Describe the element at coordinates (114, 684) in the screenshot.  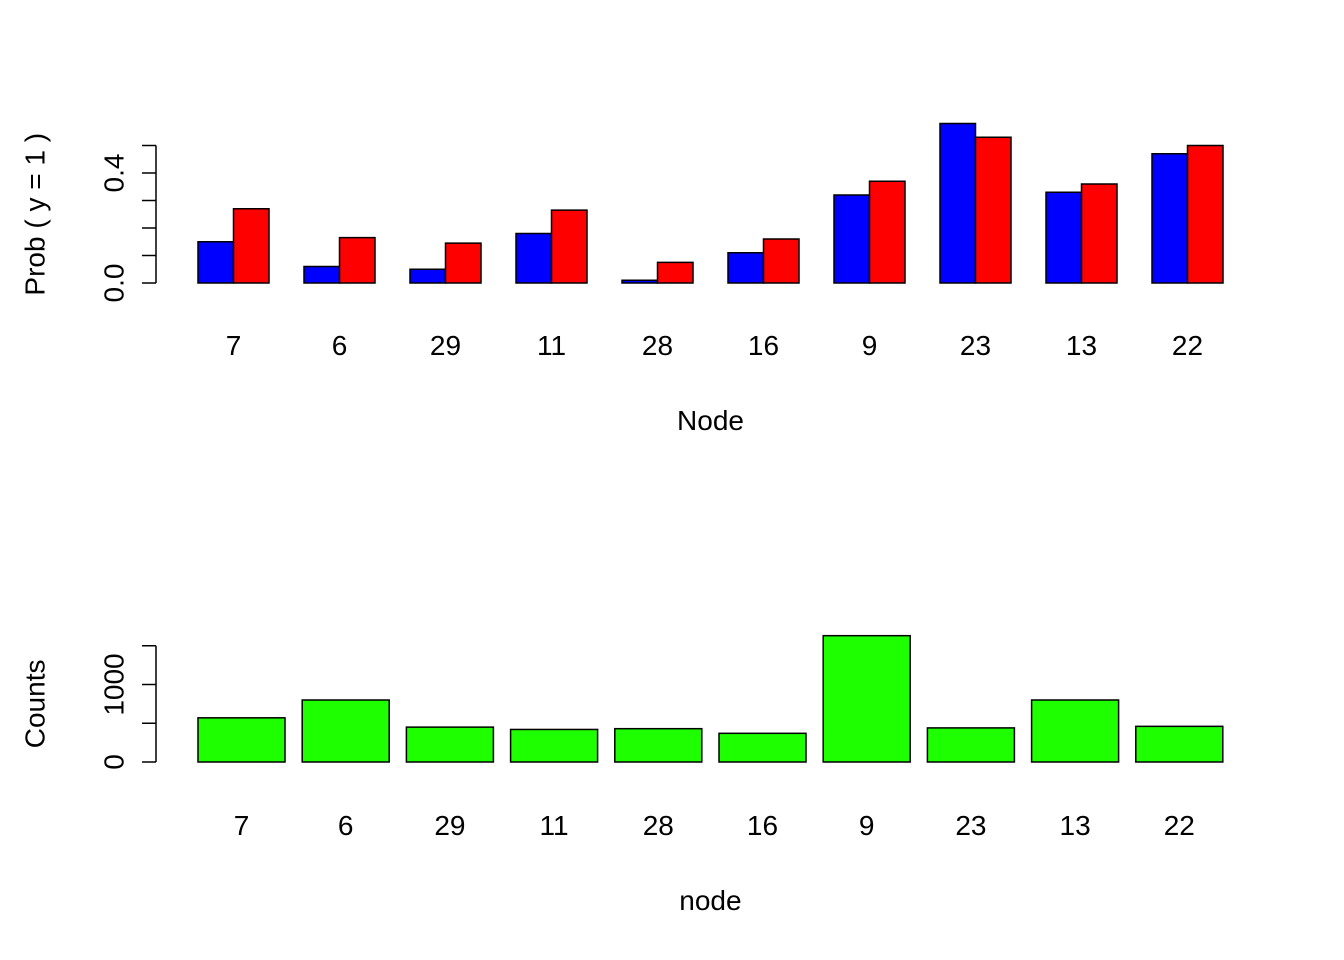
I see `y-tick-label: 1000` at that location.